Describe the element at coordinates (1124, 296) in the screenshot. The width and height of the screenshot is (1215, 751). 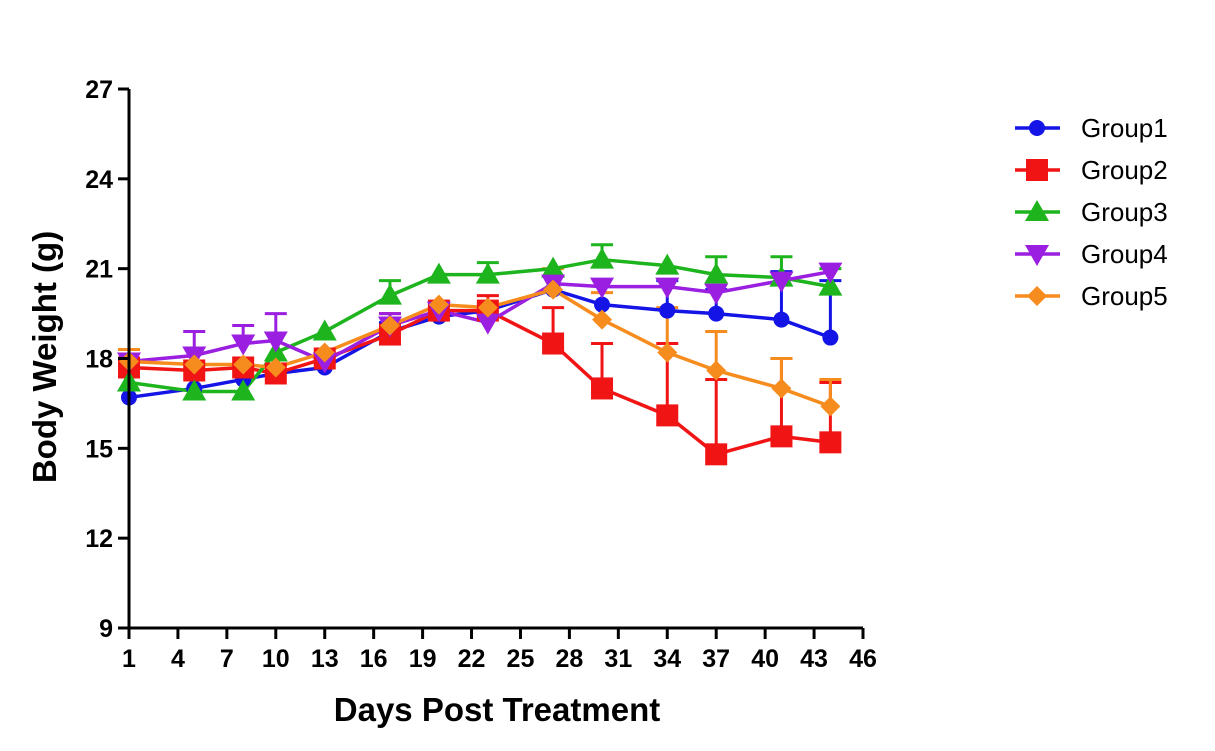
I see `legend-label: Group5` at that location.